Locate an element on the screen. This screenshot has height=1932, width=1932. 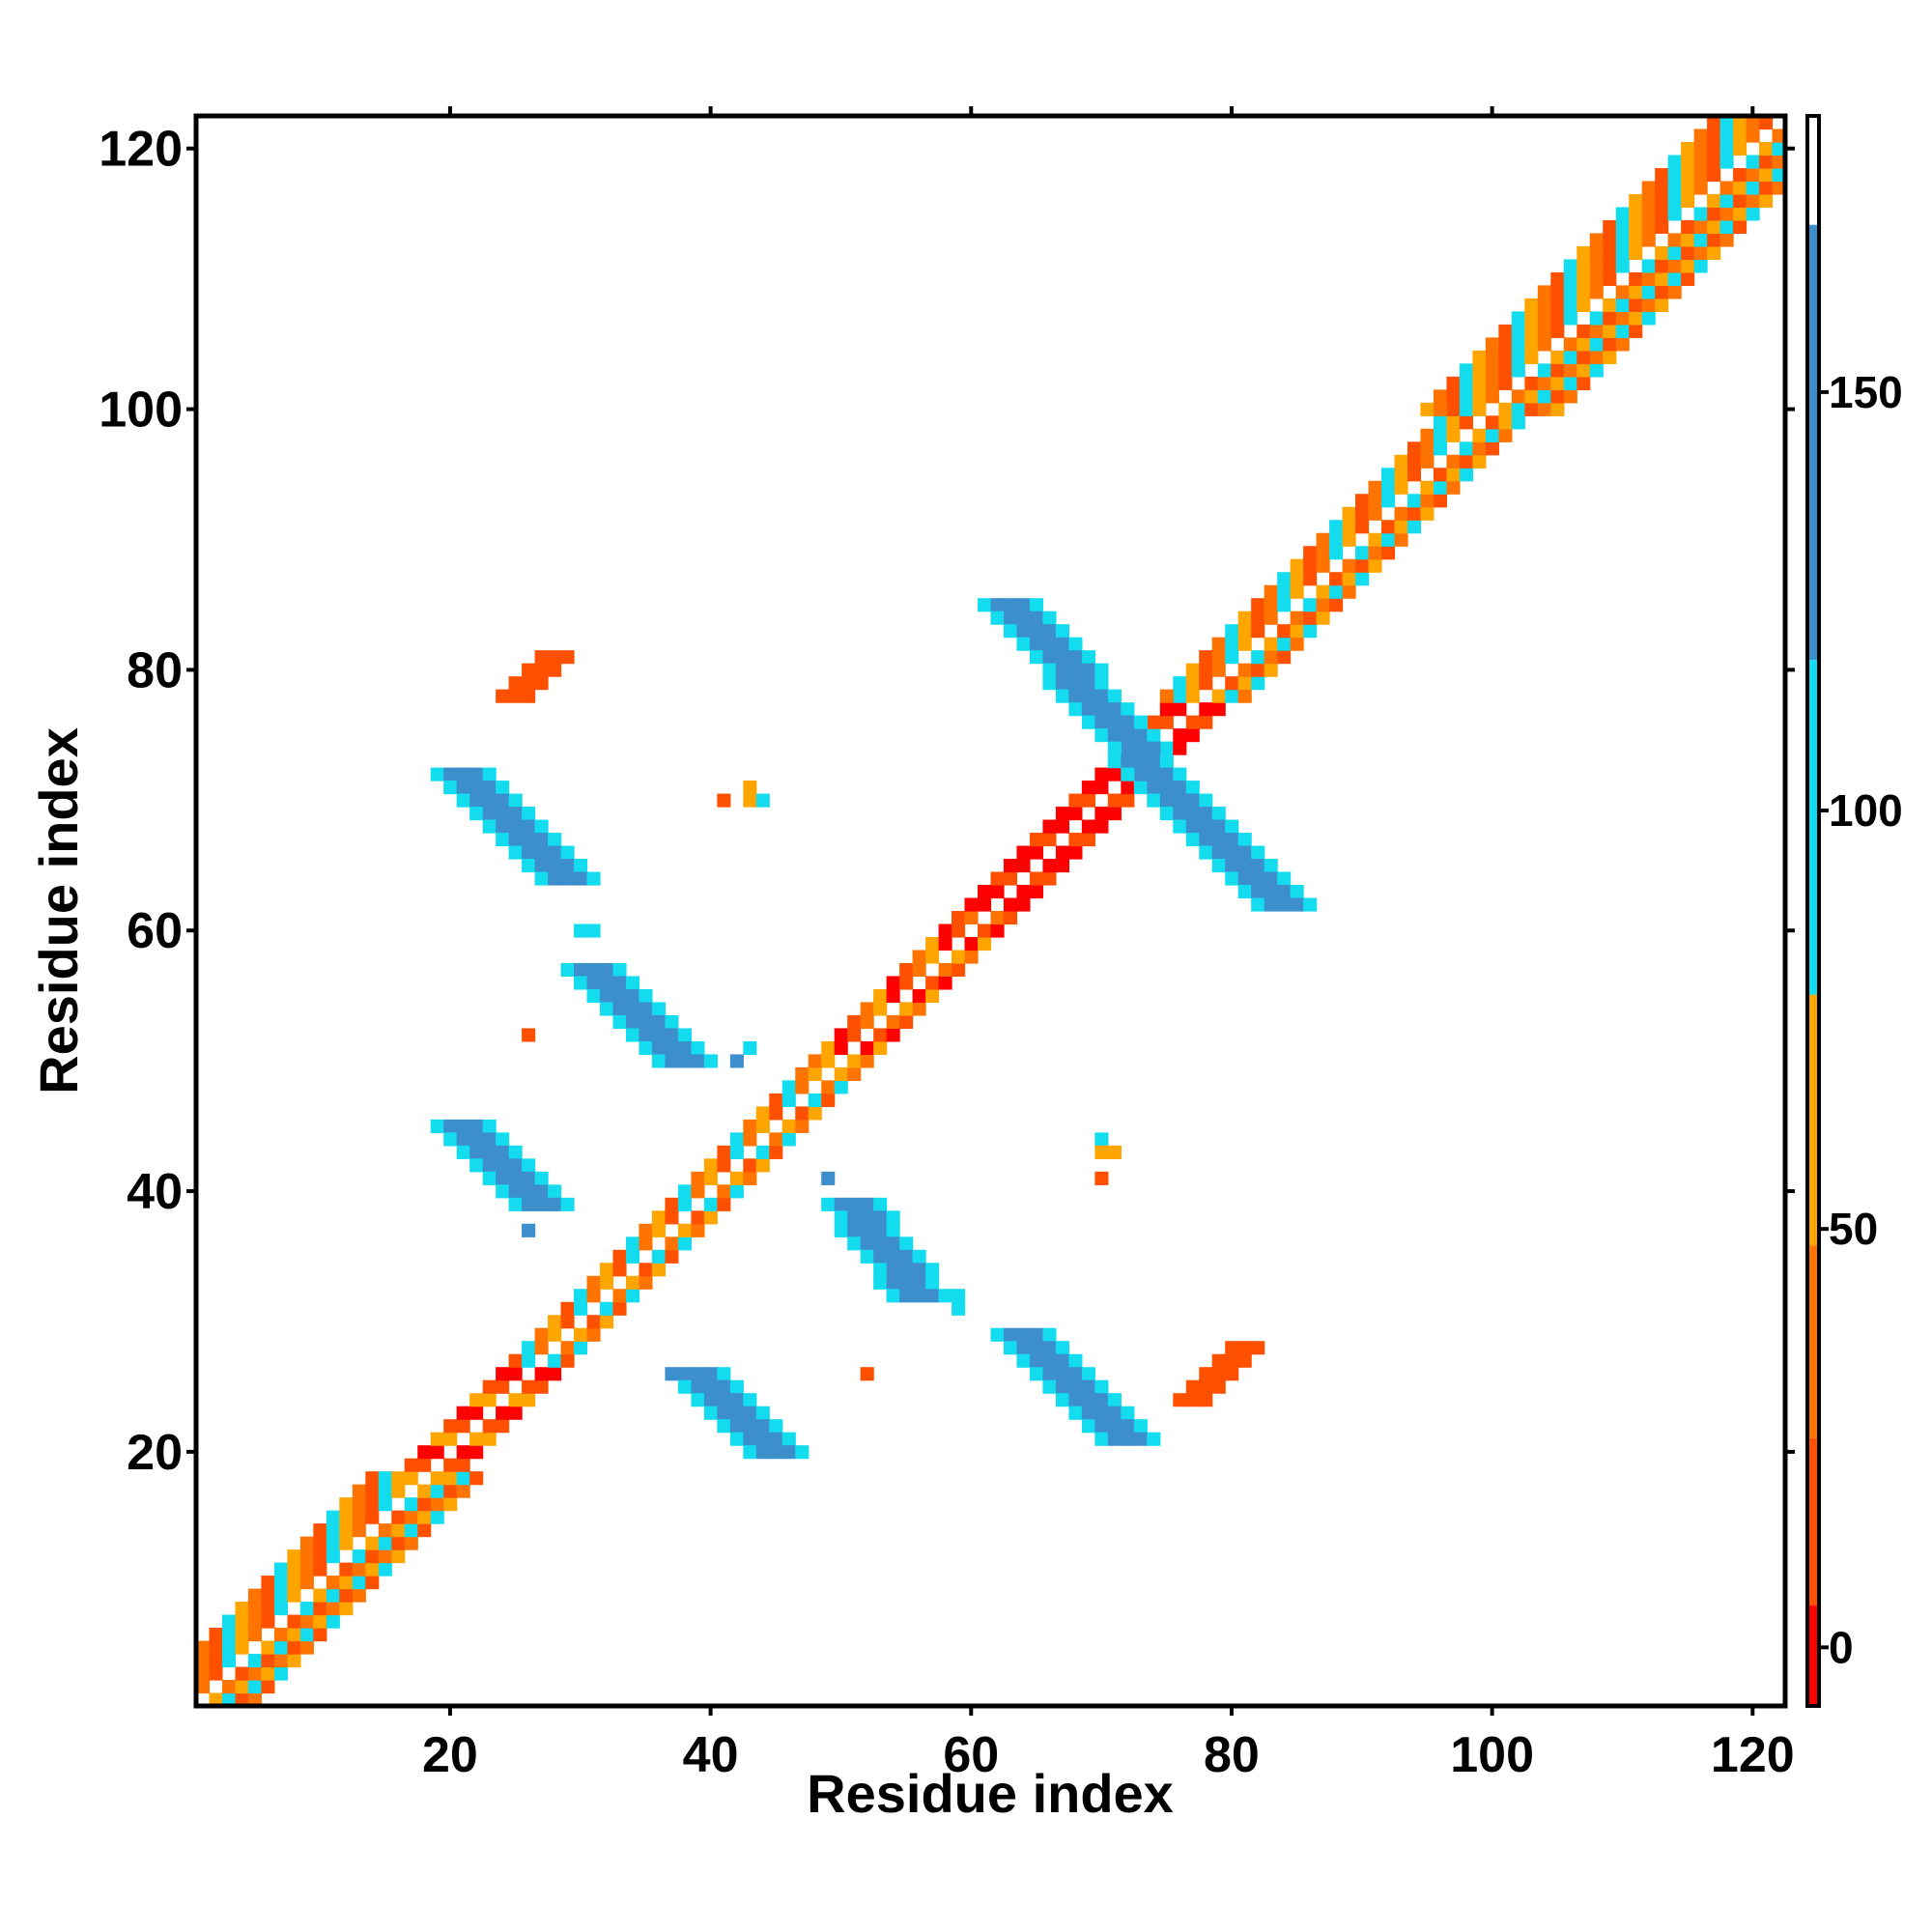
y-axis: 20 40 60 80 100 120 is located at coordinates (147, 801).